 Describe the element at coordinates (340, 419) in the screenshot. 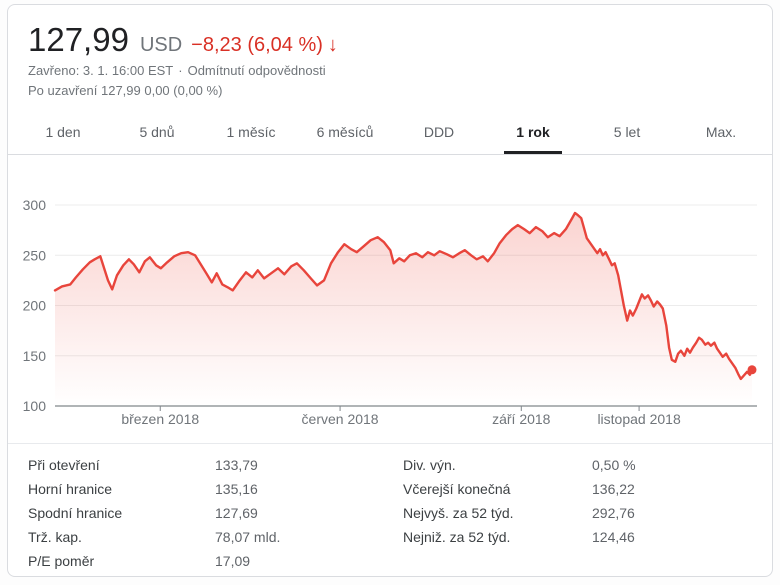

I see `x-axis-label: červen 2018` at that location.